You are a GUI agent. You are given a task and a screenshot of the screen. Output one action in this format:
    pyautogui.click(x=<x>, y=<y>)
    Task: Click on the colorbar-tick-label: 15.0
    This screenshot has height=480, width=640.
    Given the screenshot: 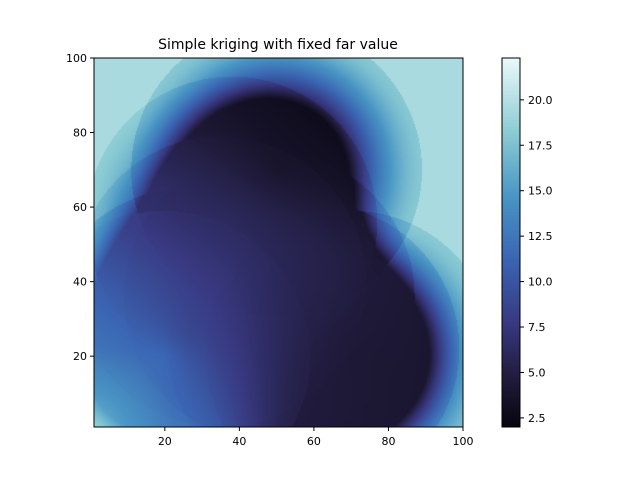 What is the action you would take?
    pyautogui.click(x=540, y=191)
    